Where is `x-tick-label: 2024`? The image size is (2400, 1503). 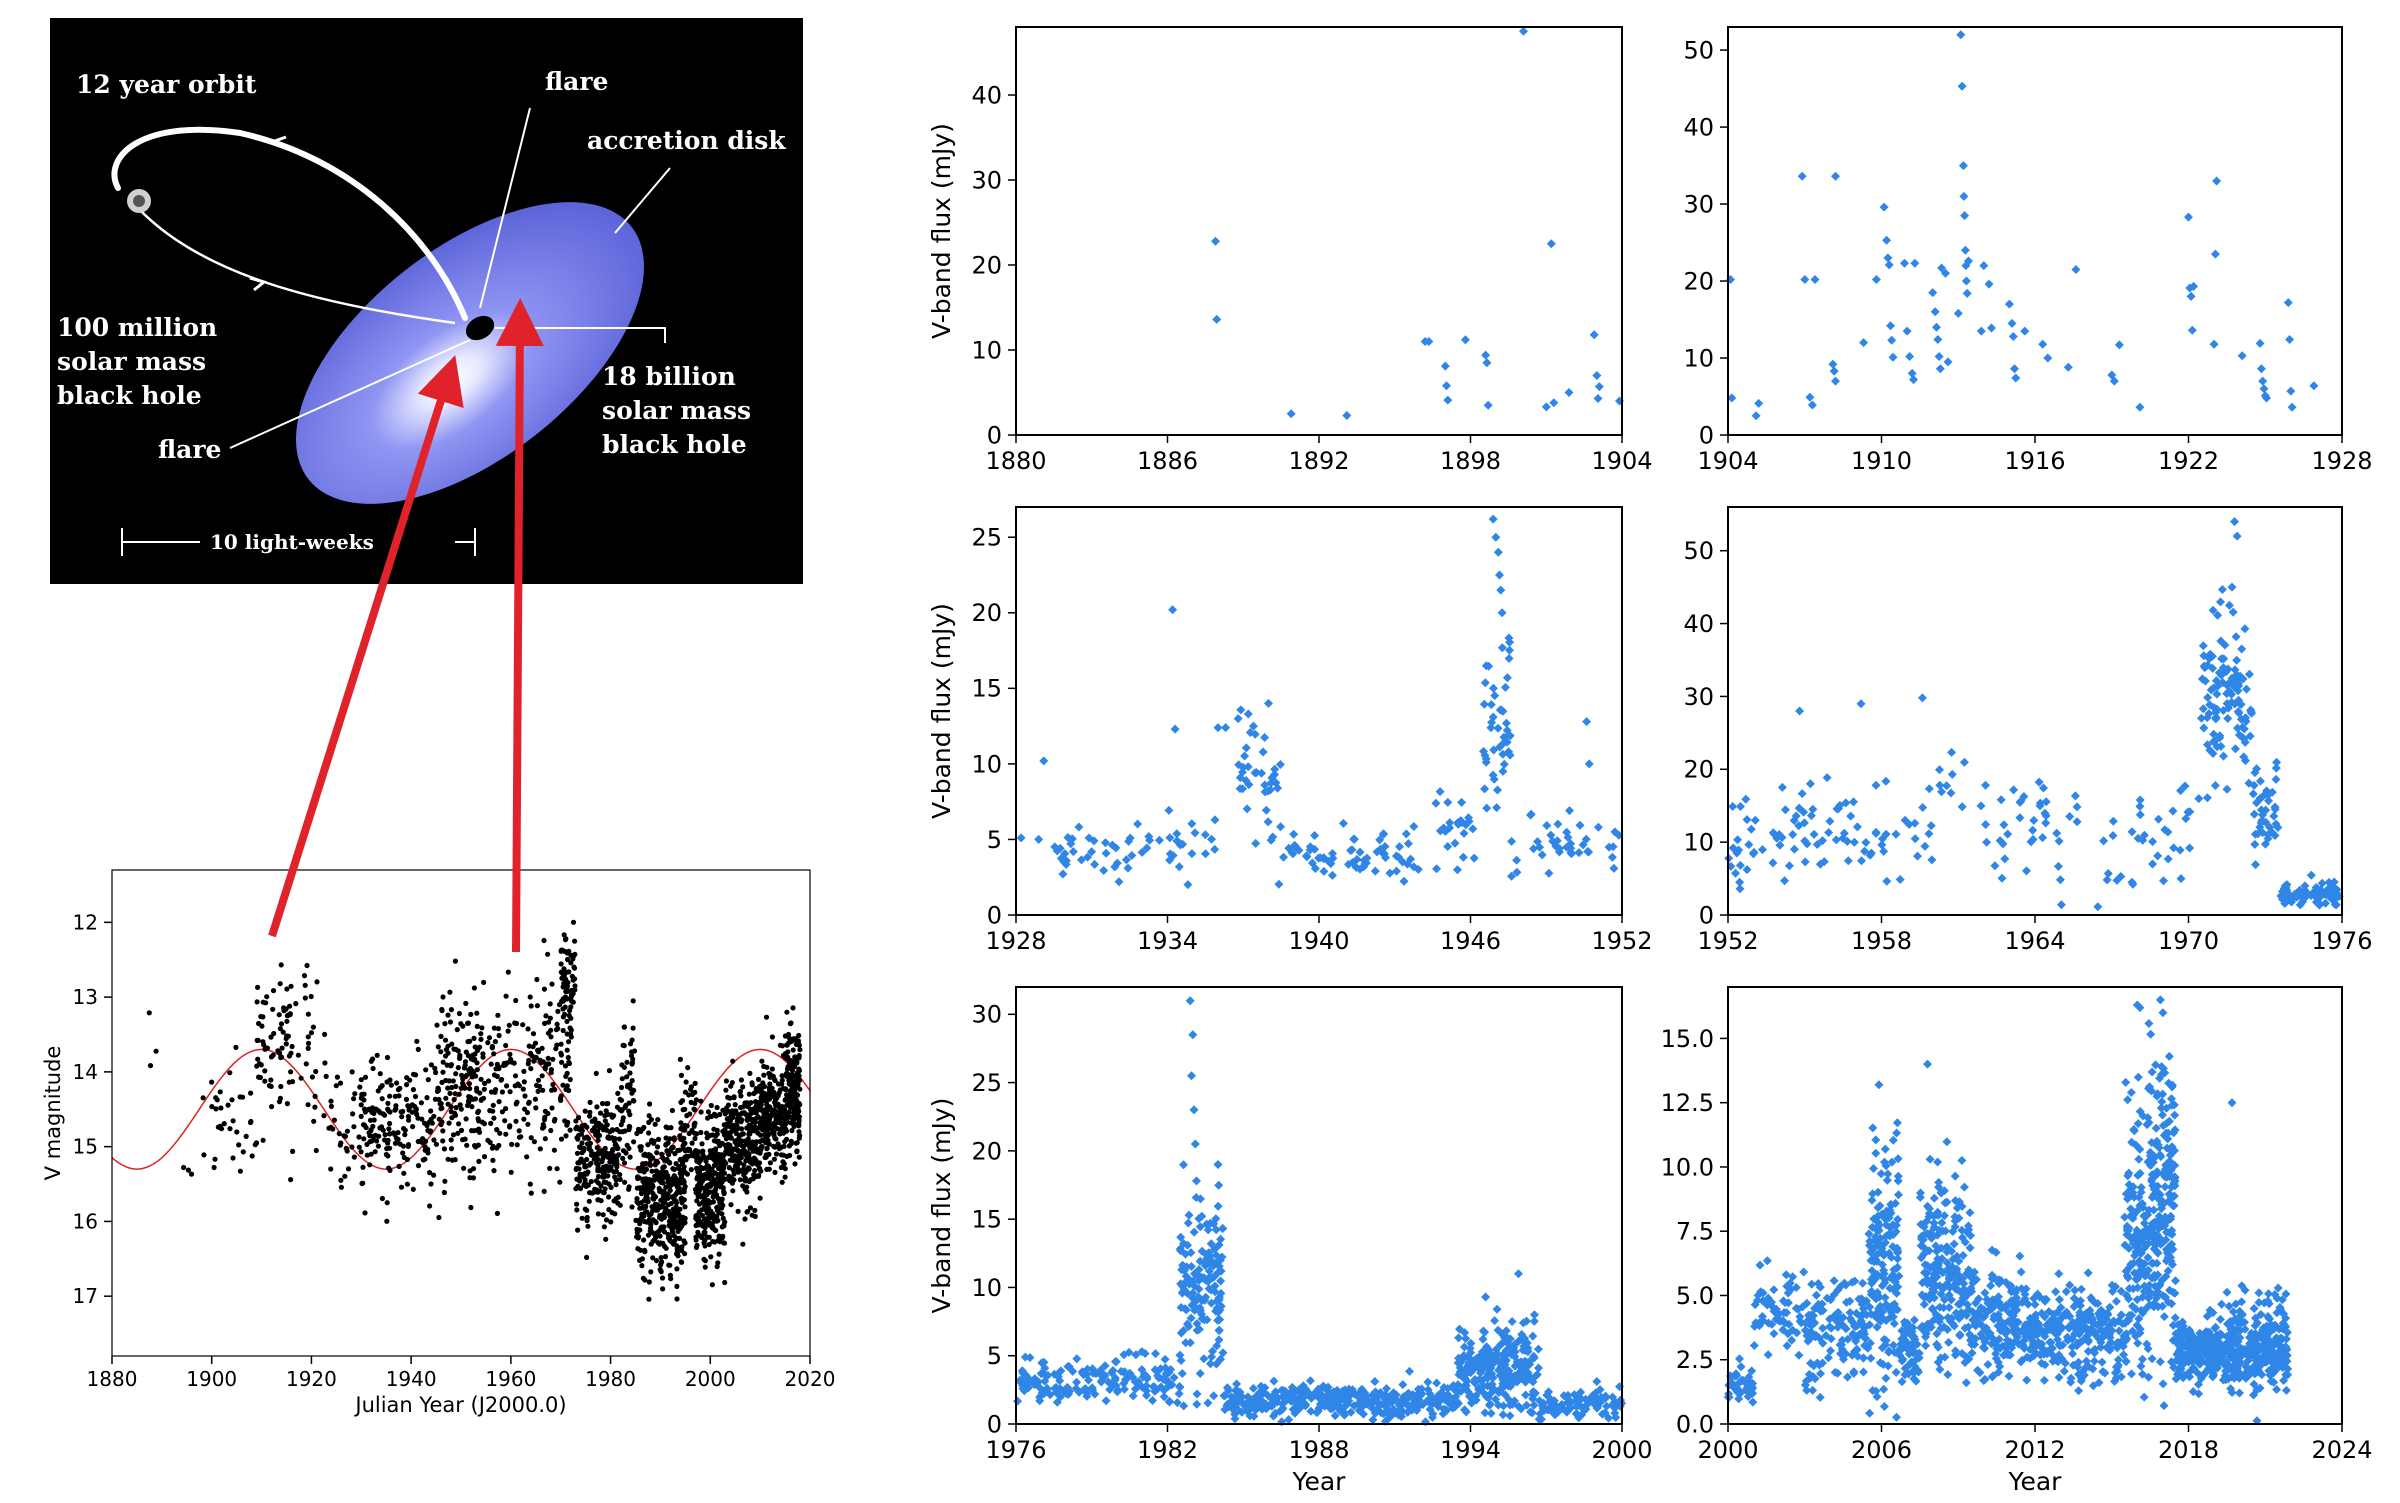 x-tick-label: 2024 is located at coordinates (2341, 1450).